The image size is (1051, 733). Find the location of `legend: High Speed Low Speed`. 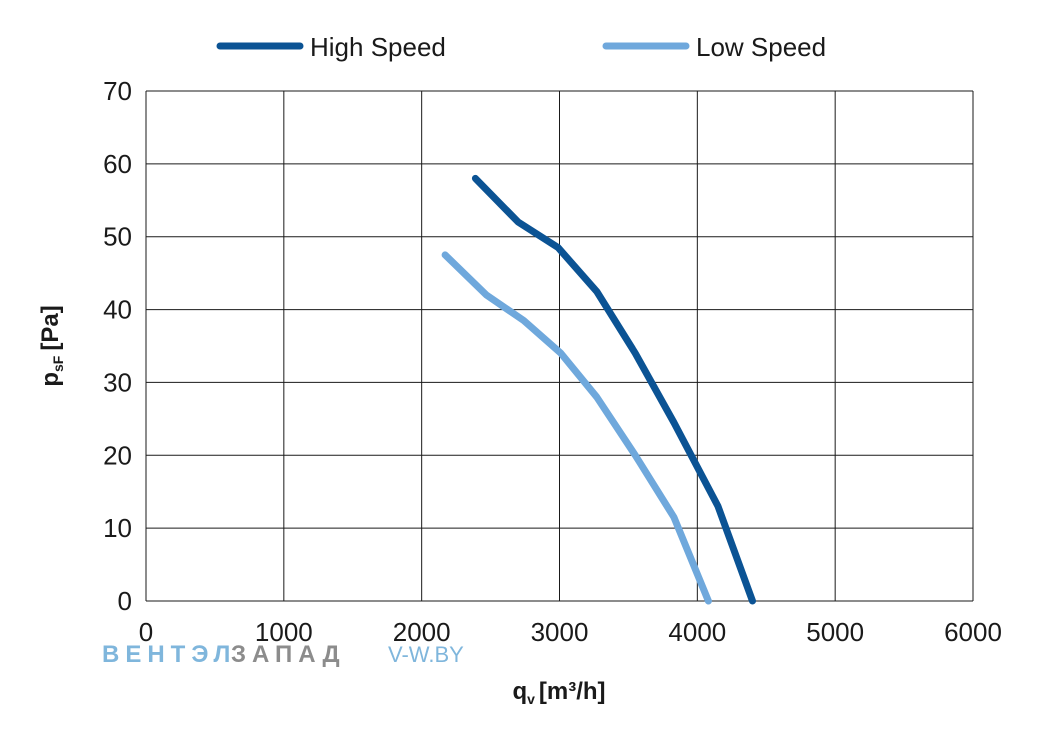

legend: High Speed Low Speed is located at coordinates (521, 47).